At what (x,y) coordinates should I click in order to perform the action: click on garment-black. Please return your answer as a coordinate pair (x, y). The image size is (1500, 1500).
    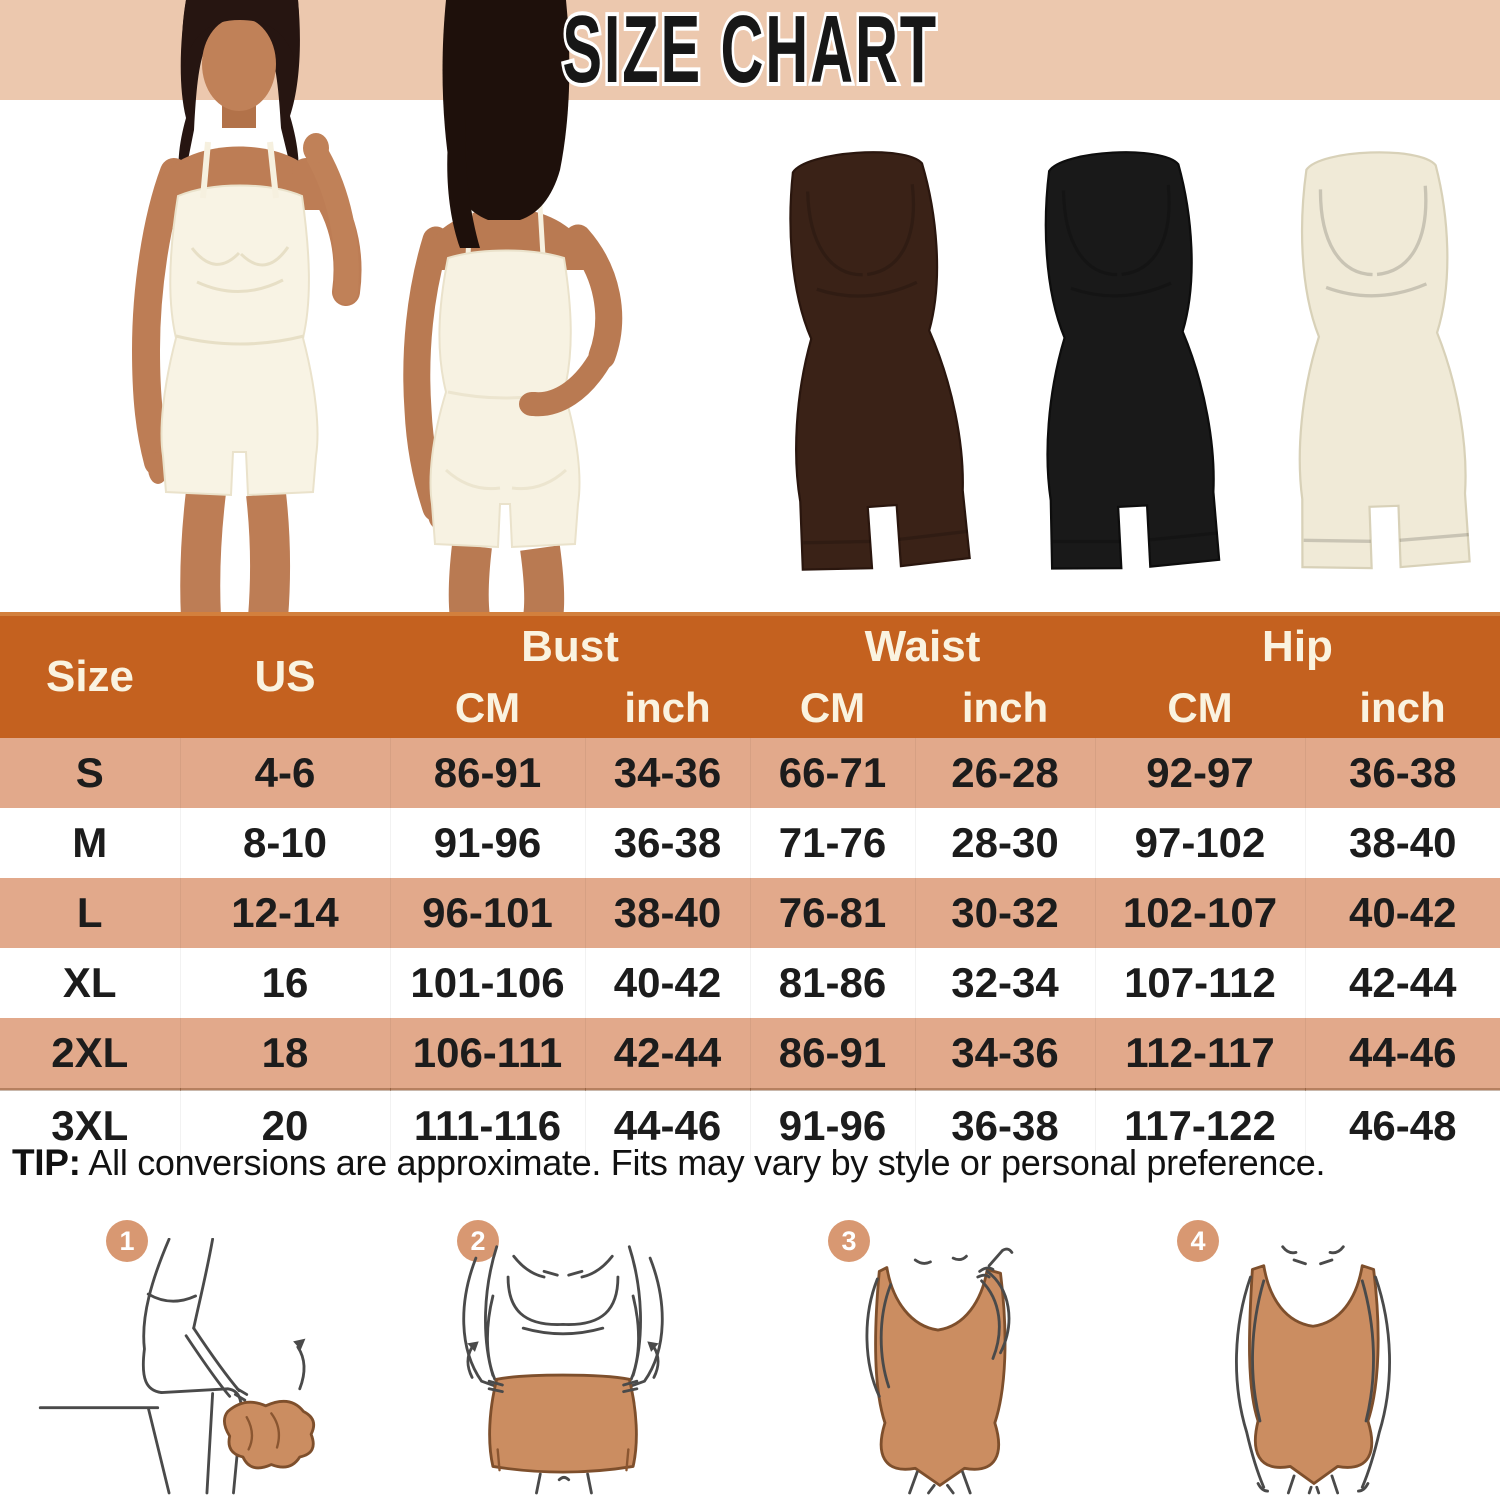
    Looking at the image, I should click on (1123, 357).